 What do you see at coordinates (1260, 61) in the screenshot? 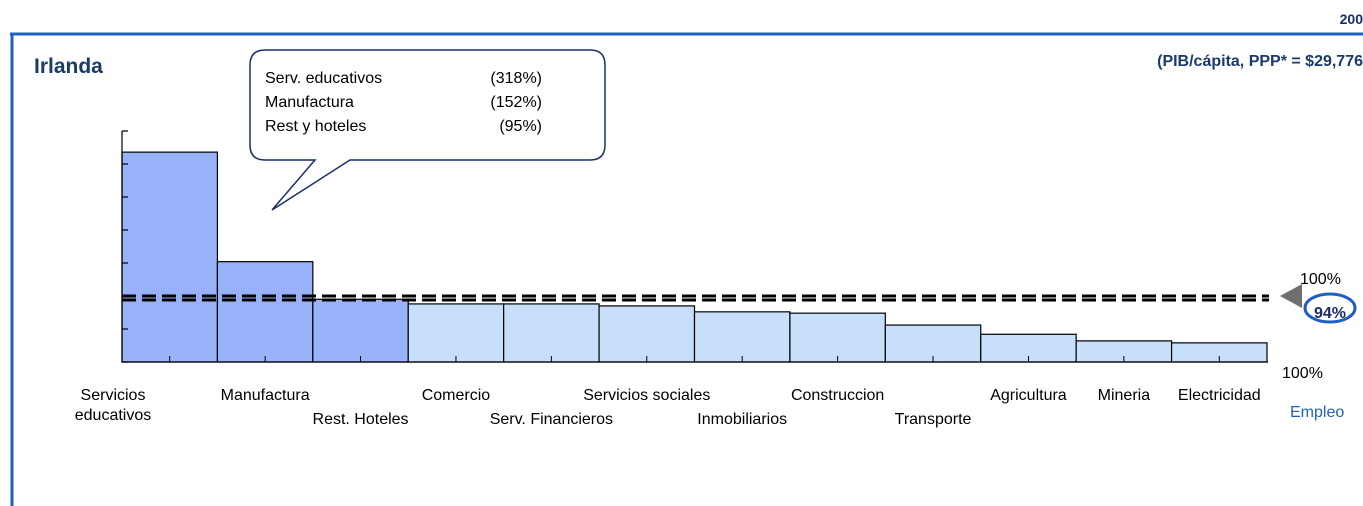
I see `subtitle: (PIB/cápita, PPP* = $29,776` at bounding box center [1260, 61].